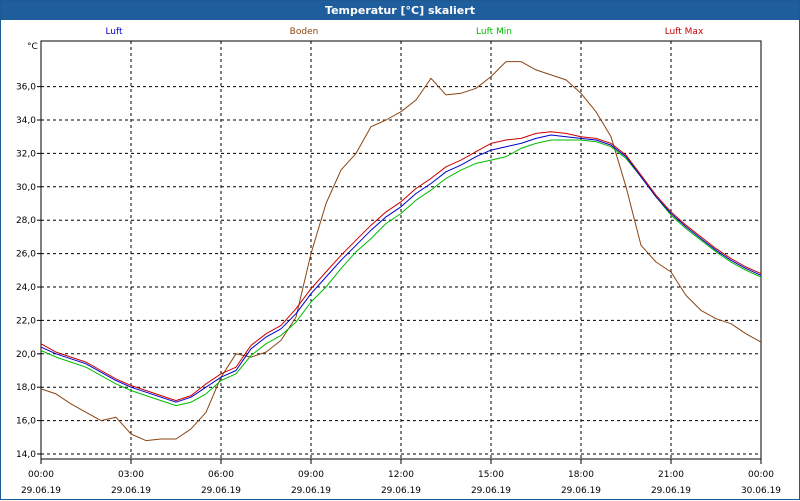 This screenshot has width=800, height=501. What do you see at coordinates (401, 475) in the screenshot?
I see `x-tick-time: 12:00` at bounding box center [401, 475].